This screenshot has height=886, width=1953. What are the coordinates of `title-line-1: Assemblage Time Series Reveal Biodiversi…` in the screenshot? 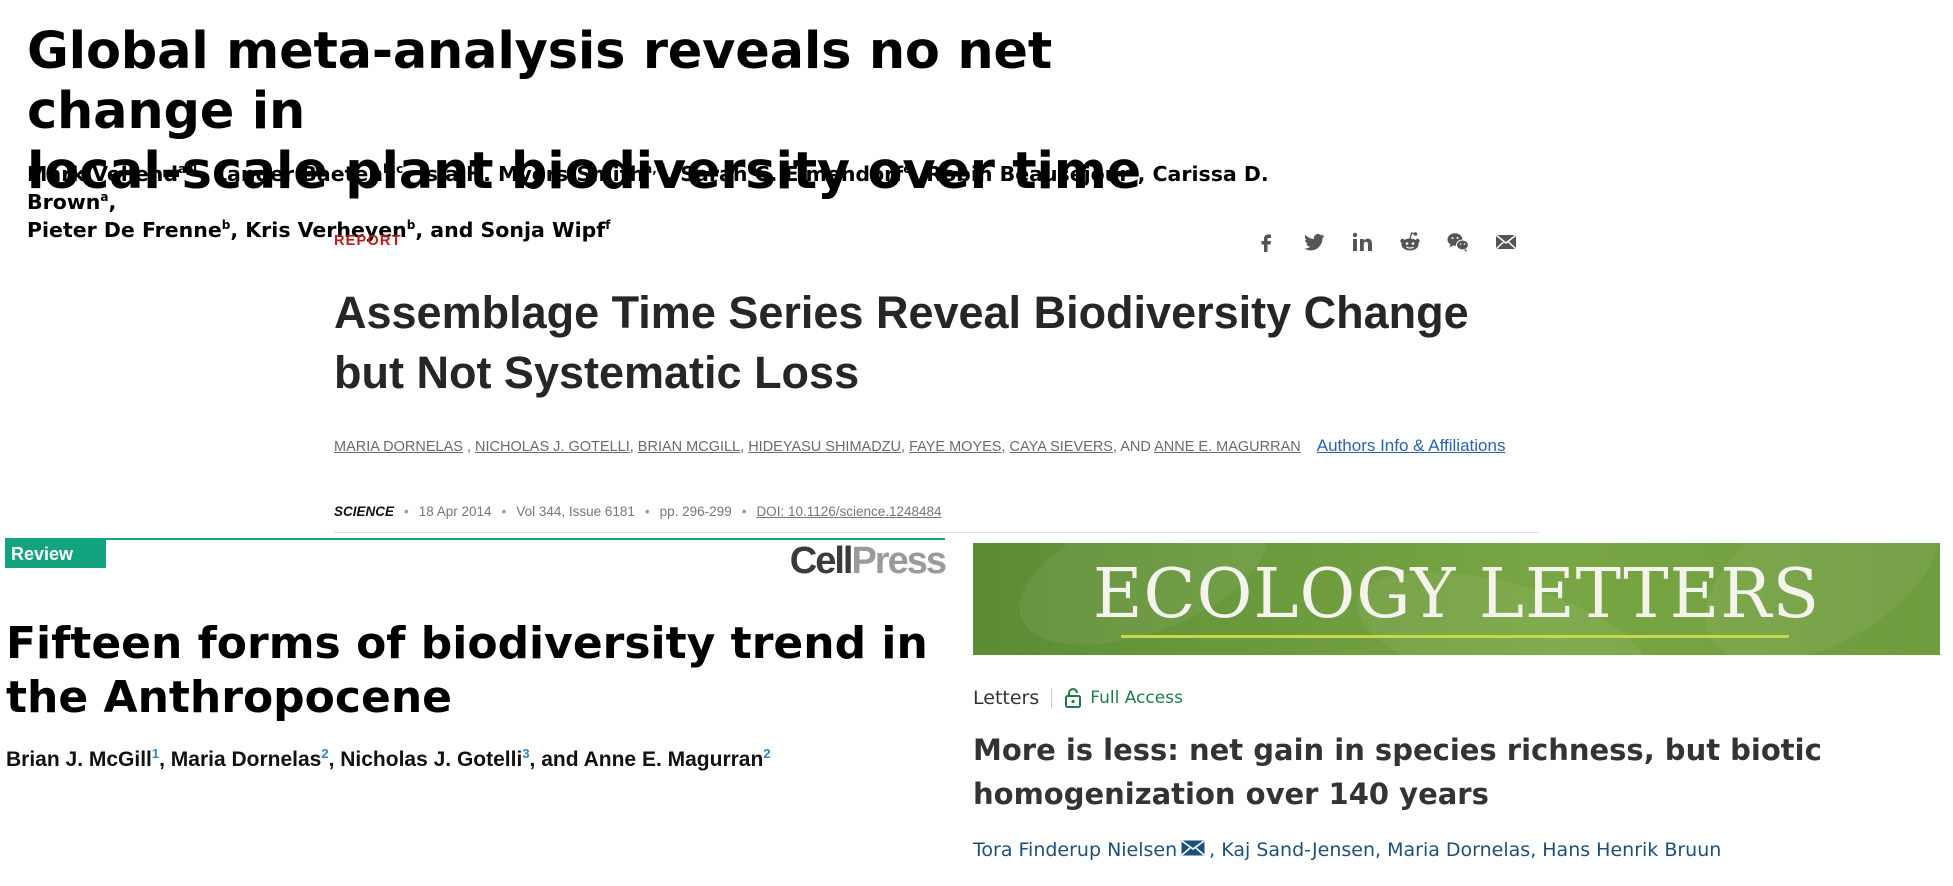 It's located at (901, 312).